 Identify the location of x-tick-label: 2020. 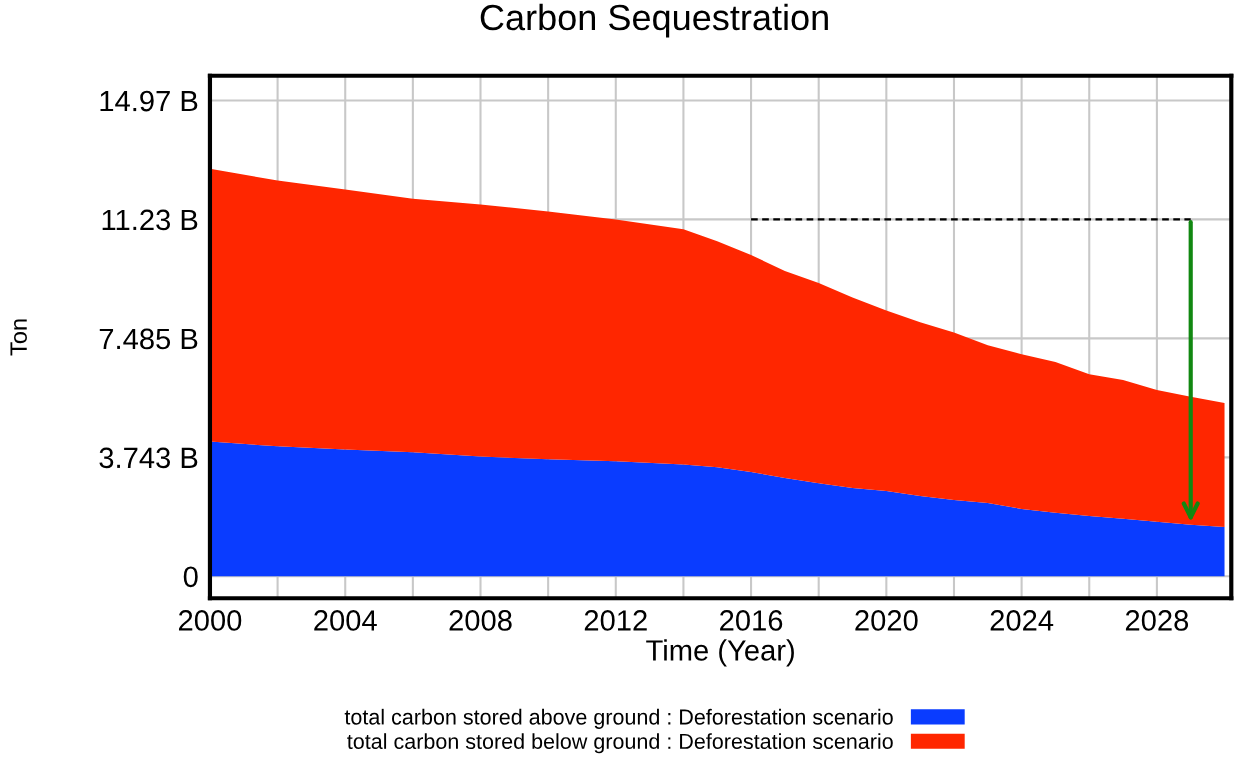
(886, 620).